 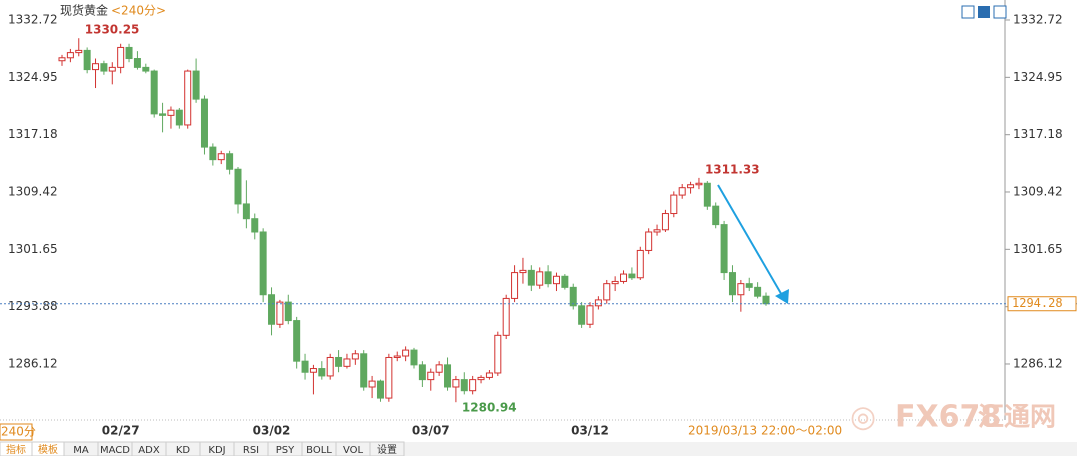 I want to click on period-box, so click(x=16, y=432).